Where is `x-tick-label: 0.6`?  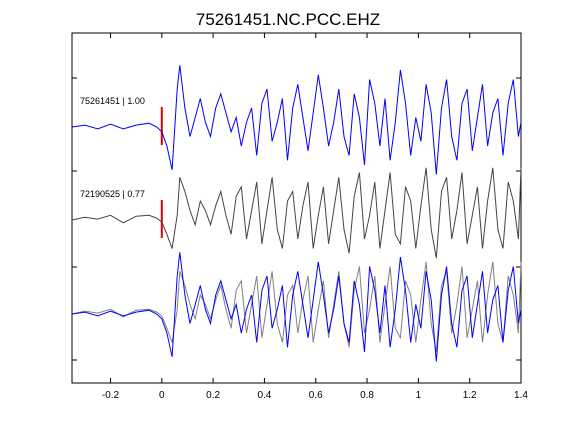
x-tick-label: 0.6 is located at coordinates (316, 395).